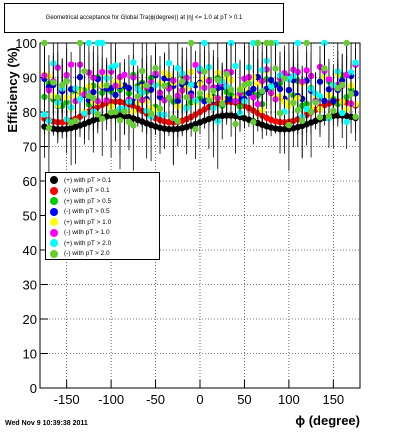  I want to click on legend-item: (-) with pT > 0.5, so click(104, 212).